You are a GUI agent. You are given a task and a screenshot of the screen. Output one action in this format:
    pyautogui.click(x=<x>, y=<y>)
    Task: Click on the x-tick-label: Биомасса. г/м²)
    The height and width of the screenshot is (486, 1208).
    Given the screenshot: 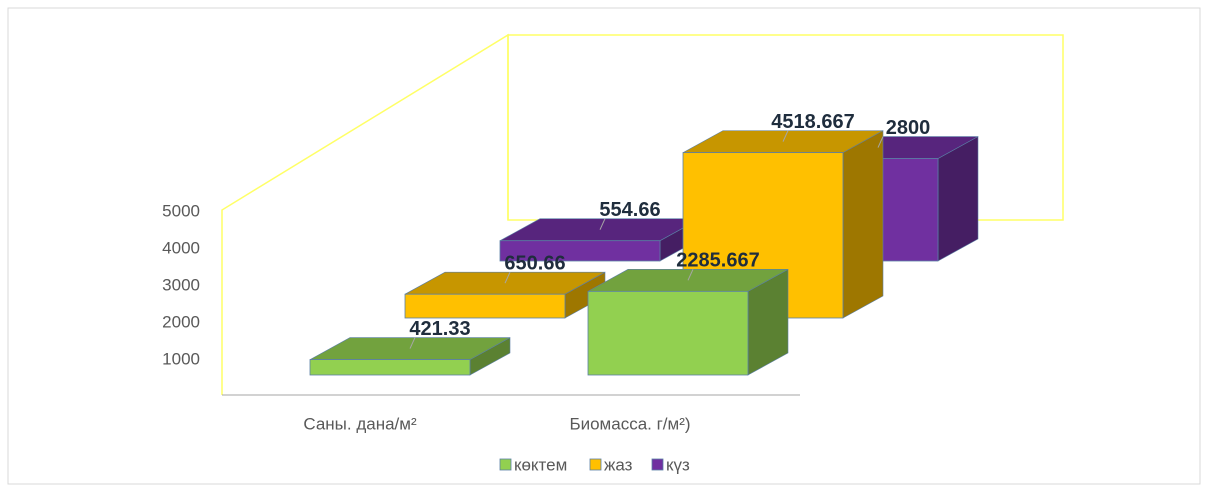 What is the action you would take?
    pyautogui.click(x=629, y=423)
    